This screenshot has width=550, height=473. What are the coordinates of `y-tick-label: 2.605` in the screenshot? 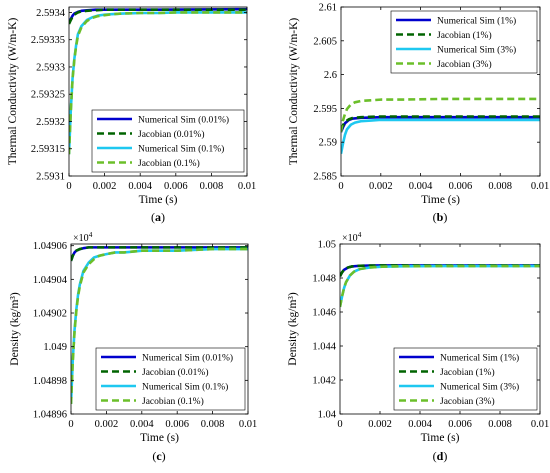 It's located at (325, 41).